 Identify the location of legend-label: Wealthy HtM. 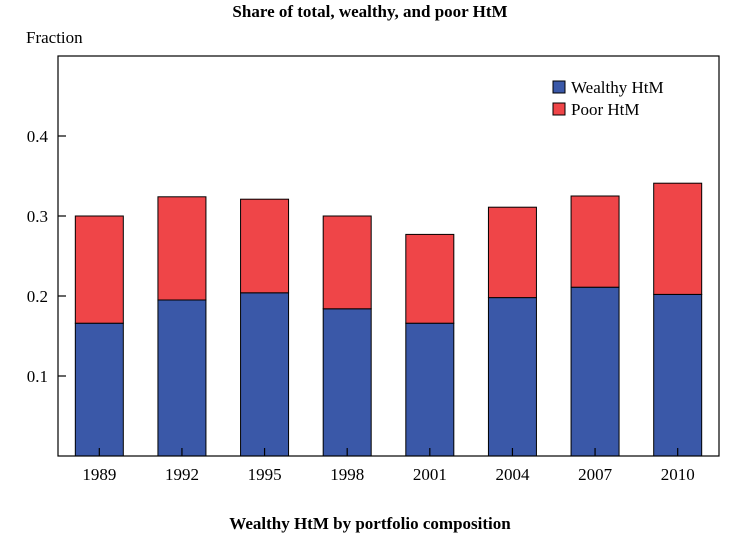
(617, 87).